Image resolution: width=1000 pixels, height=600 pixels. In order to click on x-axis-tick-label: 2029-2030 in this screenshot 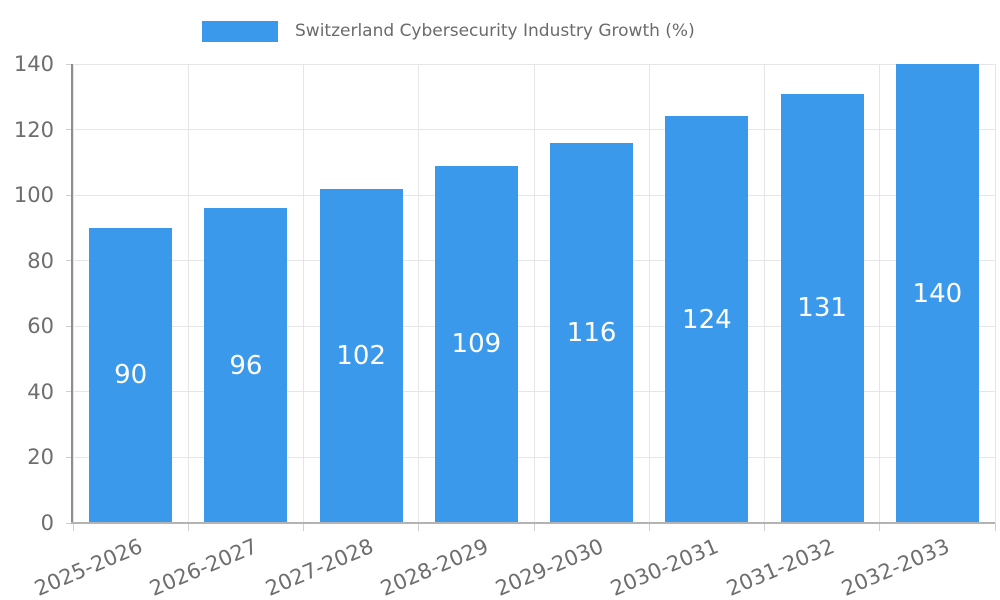, I will do `click(550, 567)`.